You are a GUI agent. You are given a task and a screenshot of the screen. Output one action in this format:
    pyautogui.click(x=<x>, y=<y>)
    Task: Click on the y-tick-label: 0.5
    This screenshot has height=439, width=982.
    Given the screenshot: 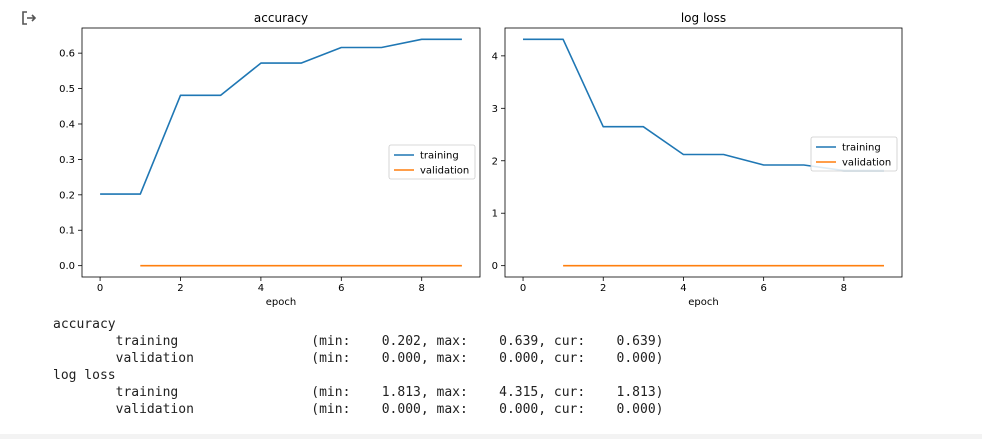 What is the action you would take?
    pyautogui.click(x=67, y=89)
    